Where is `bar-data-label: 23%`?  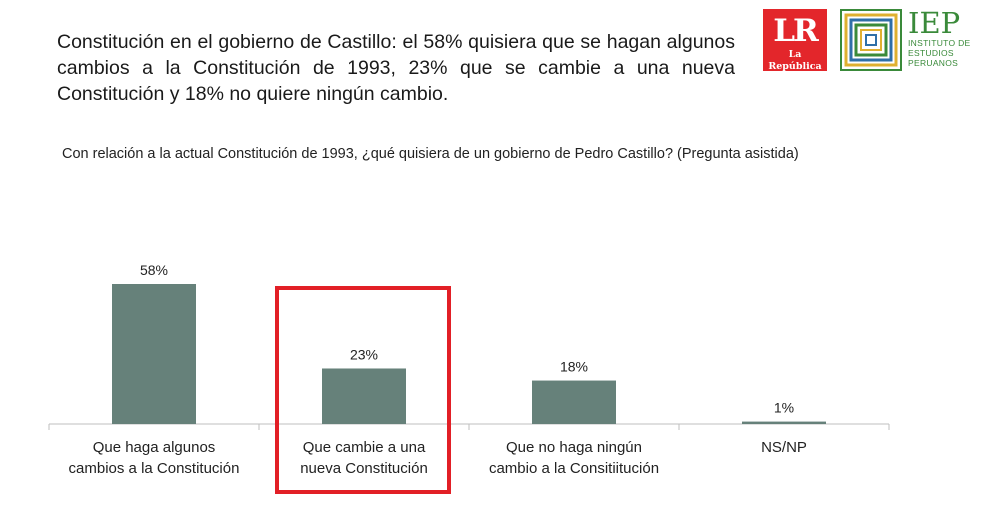
bar-data-label: 23% is located at coordinates (364, 354).